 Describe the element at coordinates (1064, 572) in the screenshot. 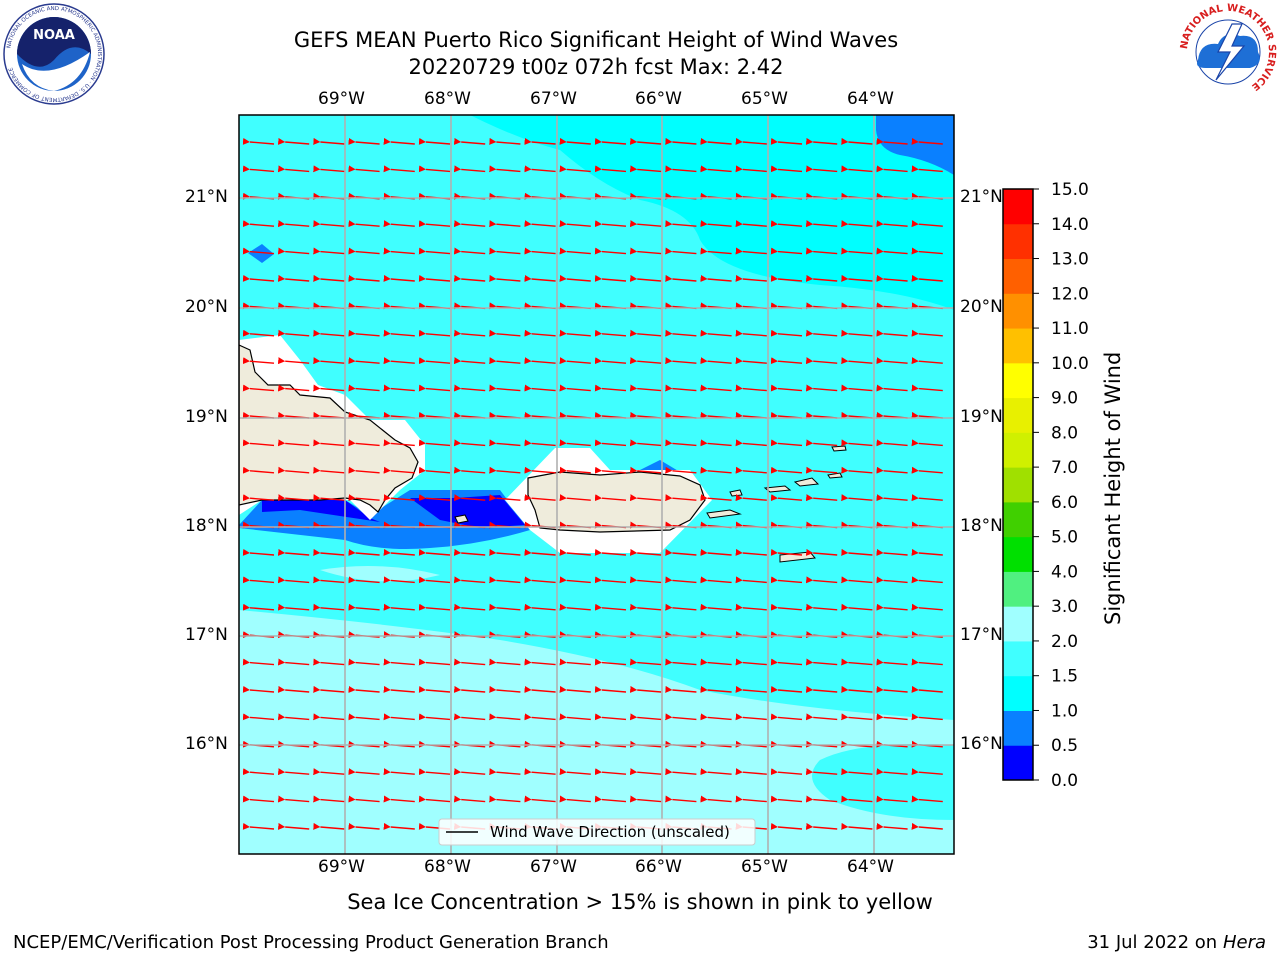

I see `colorbar-tick-label: 4.0` at that location.